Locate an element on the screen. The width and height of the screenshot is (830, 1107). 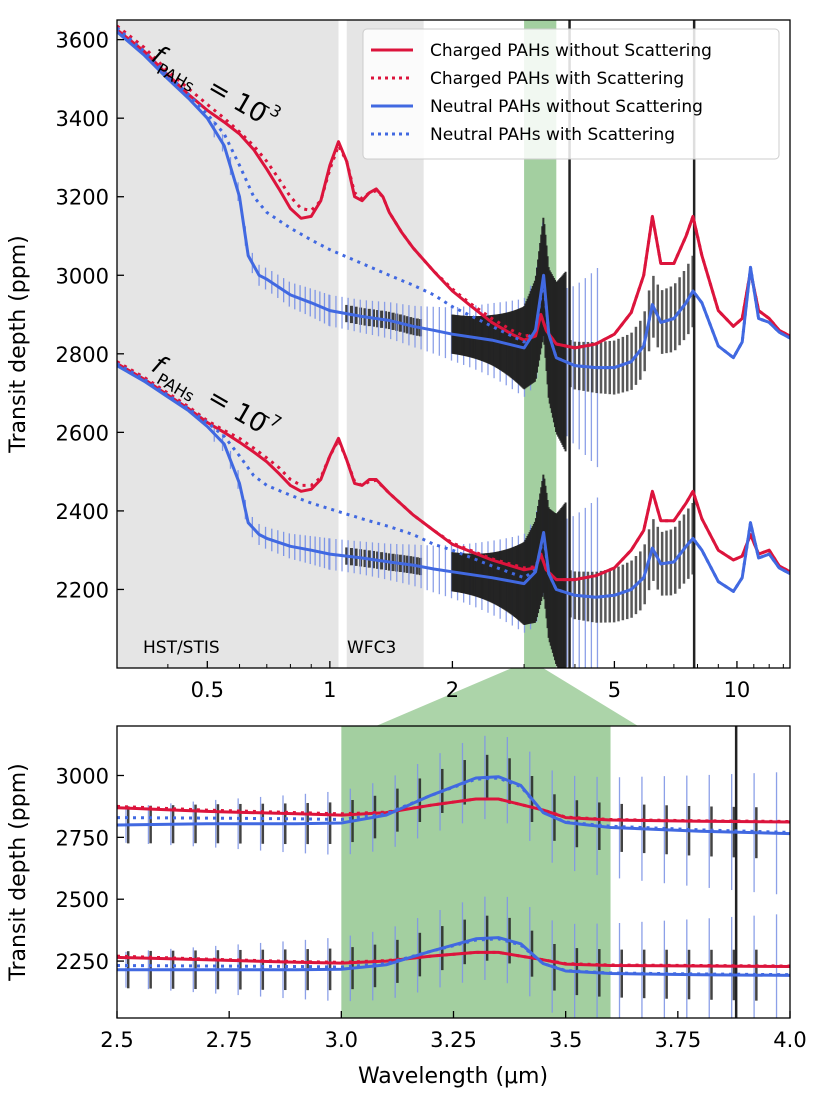
bottom-lines is located at coordinates (453, 876).